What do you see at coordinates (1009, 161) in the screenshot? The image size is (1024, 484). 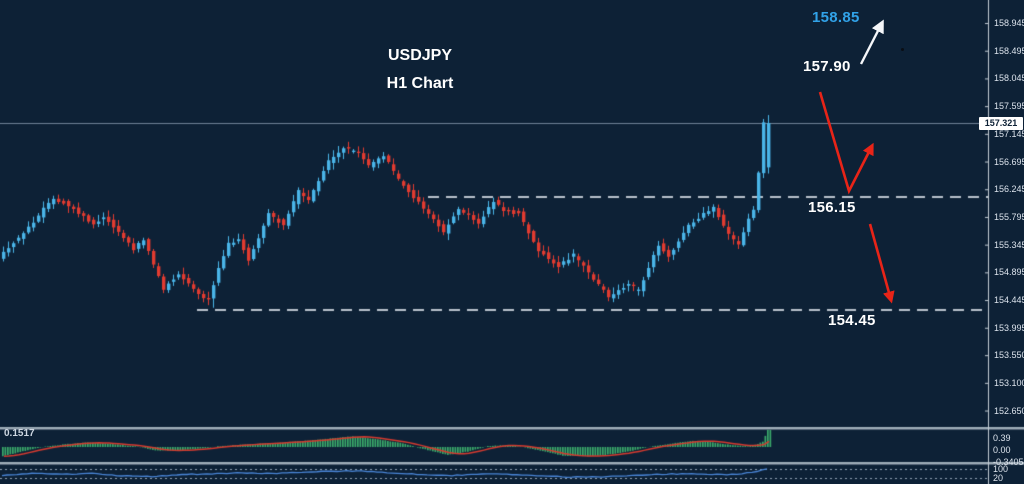 I see `price-tick-label: 156.695` at bounding box center [1009, 161].